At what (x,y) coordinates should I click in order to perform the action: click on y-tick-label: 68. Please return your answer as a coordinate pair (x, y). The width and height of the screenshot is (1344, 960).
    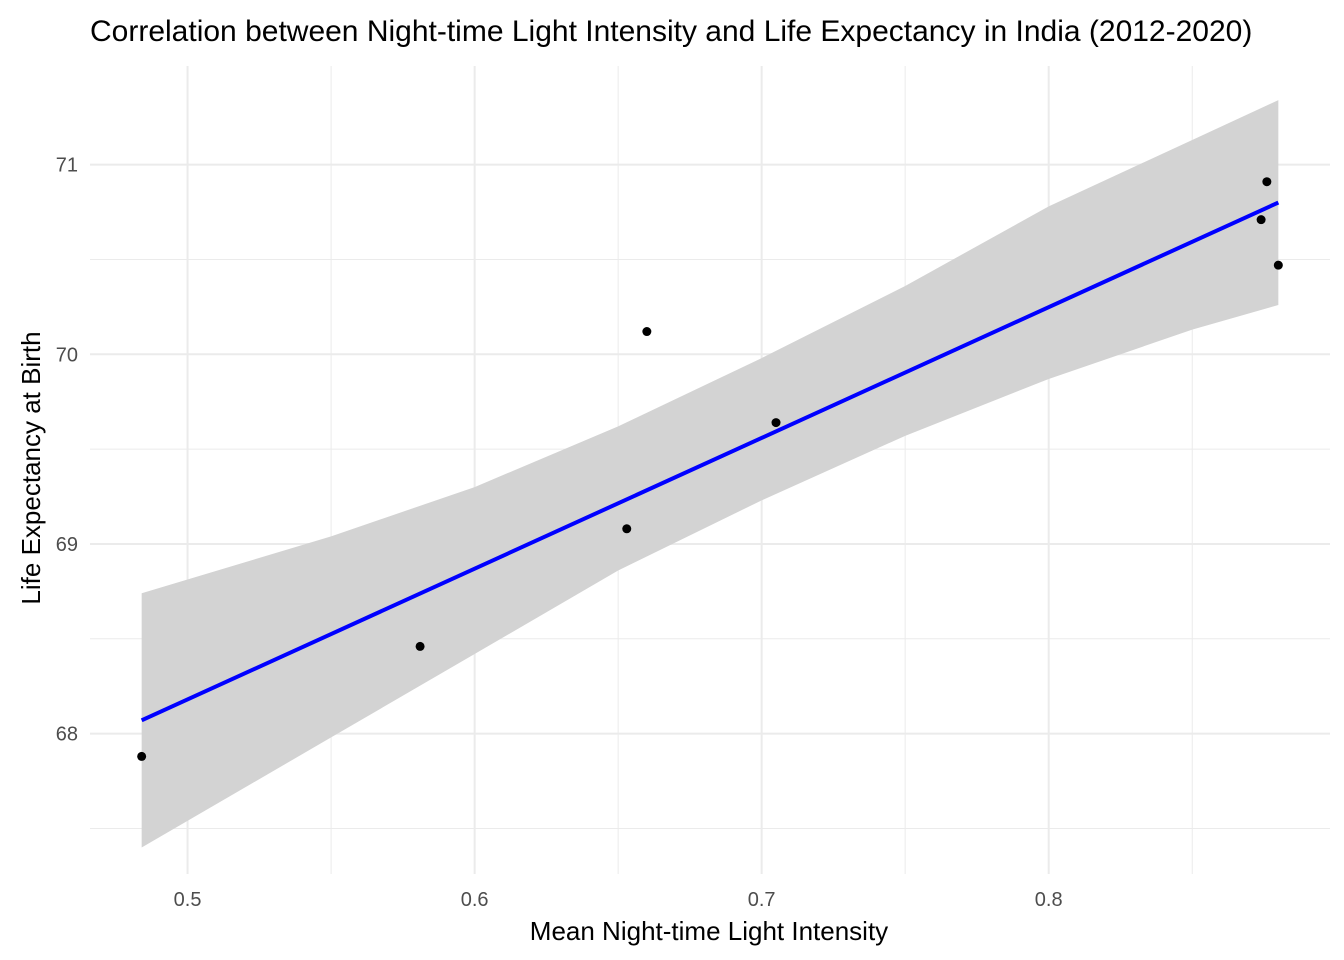
    Looking at the image, I should click on (67, 735).